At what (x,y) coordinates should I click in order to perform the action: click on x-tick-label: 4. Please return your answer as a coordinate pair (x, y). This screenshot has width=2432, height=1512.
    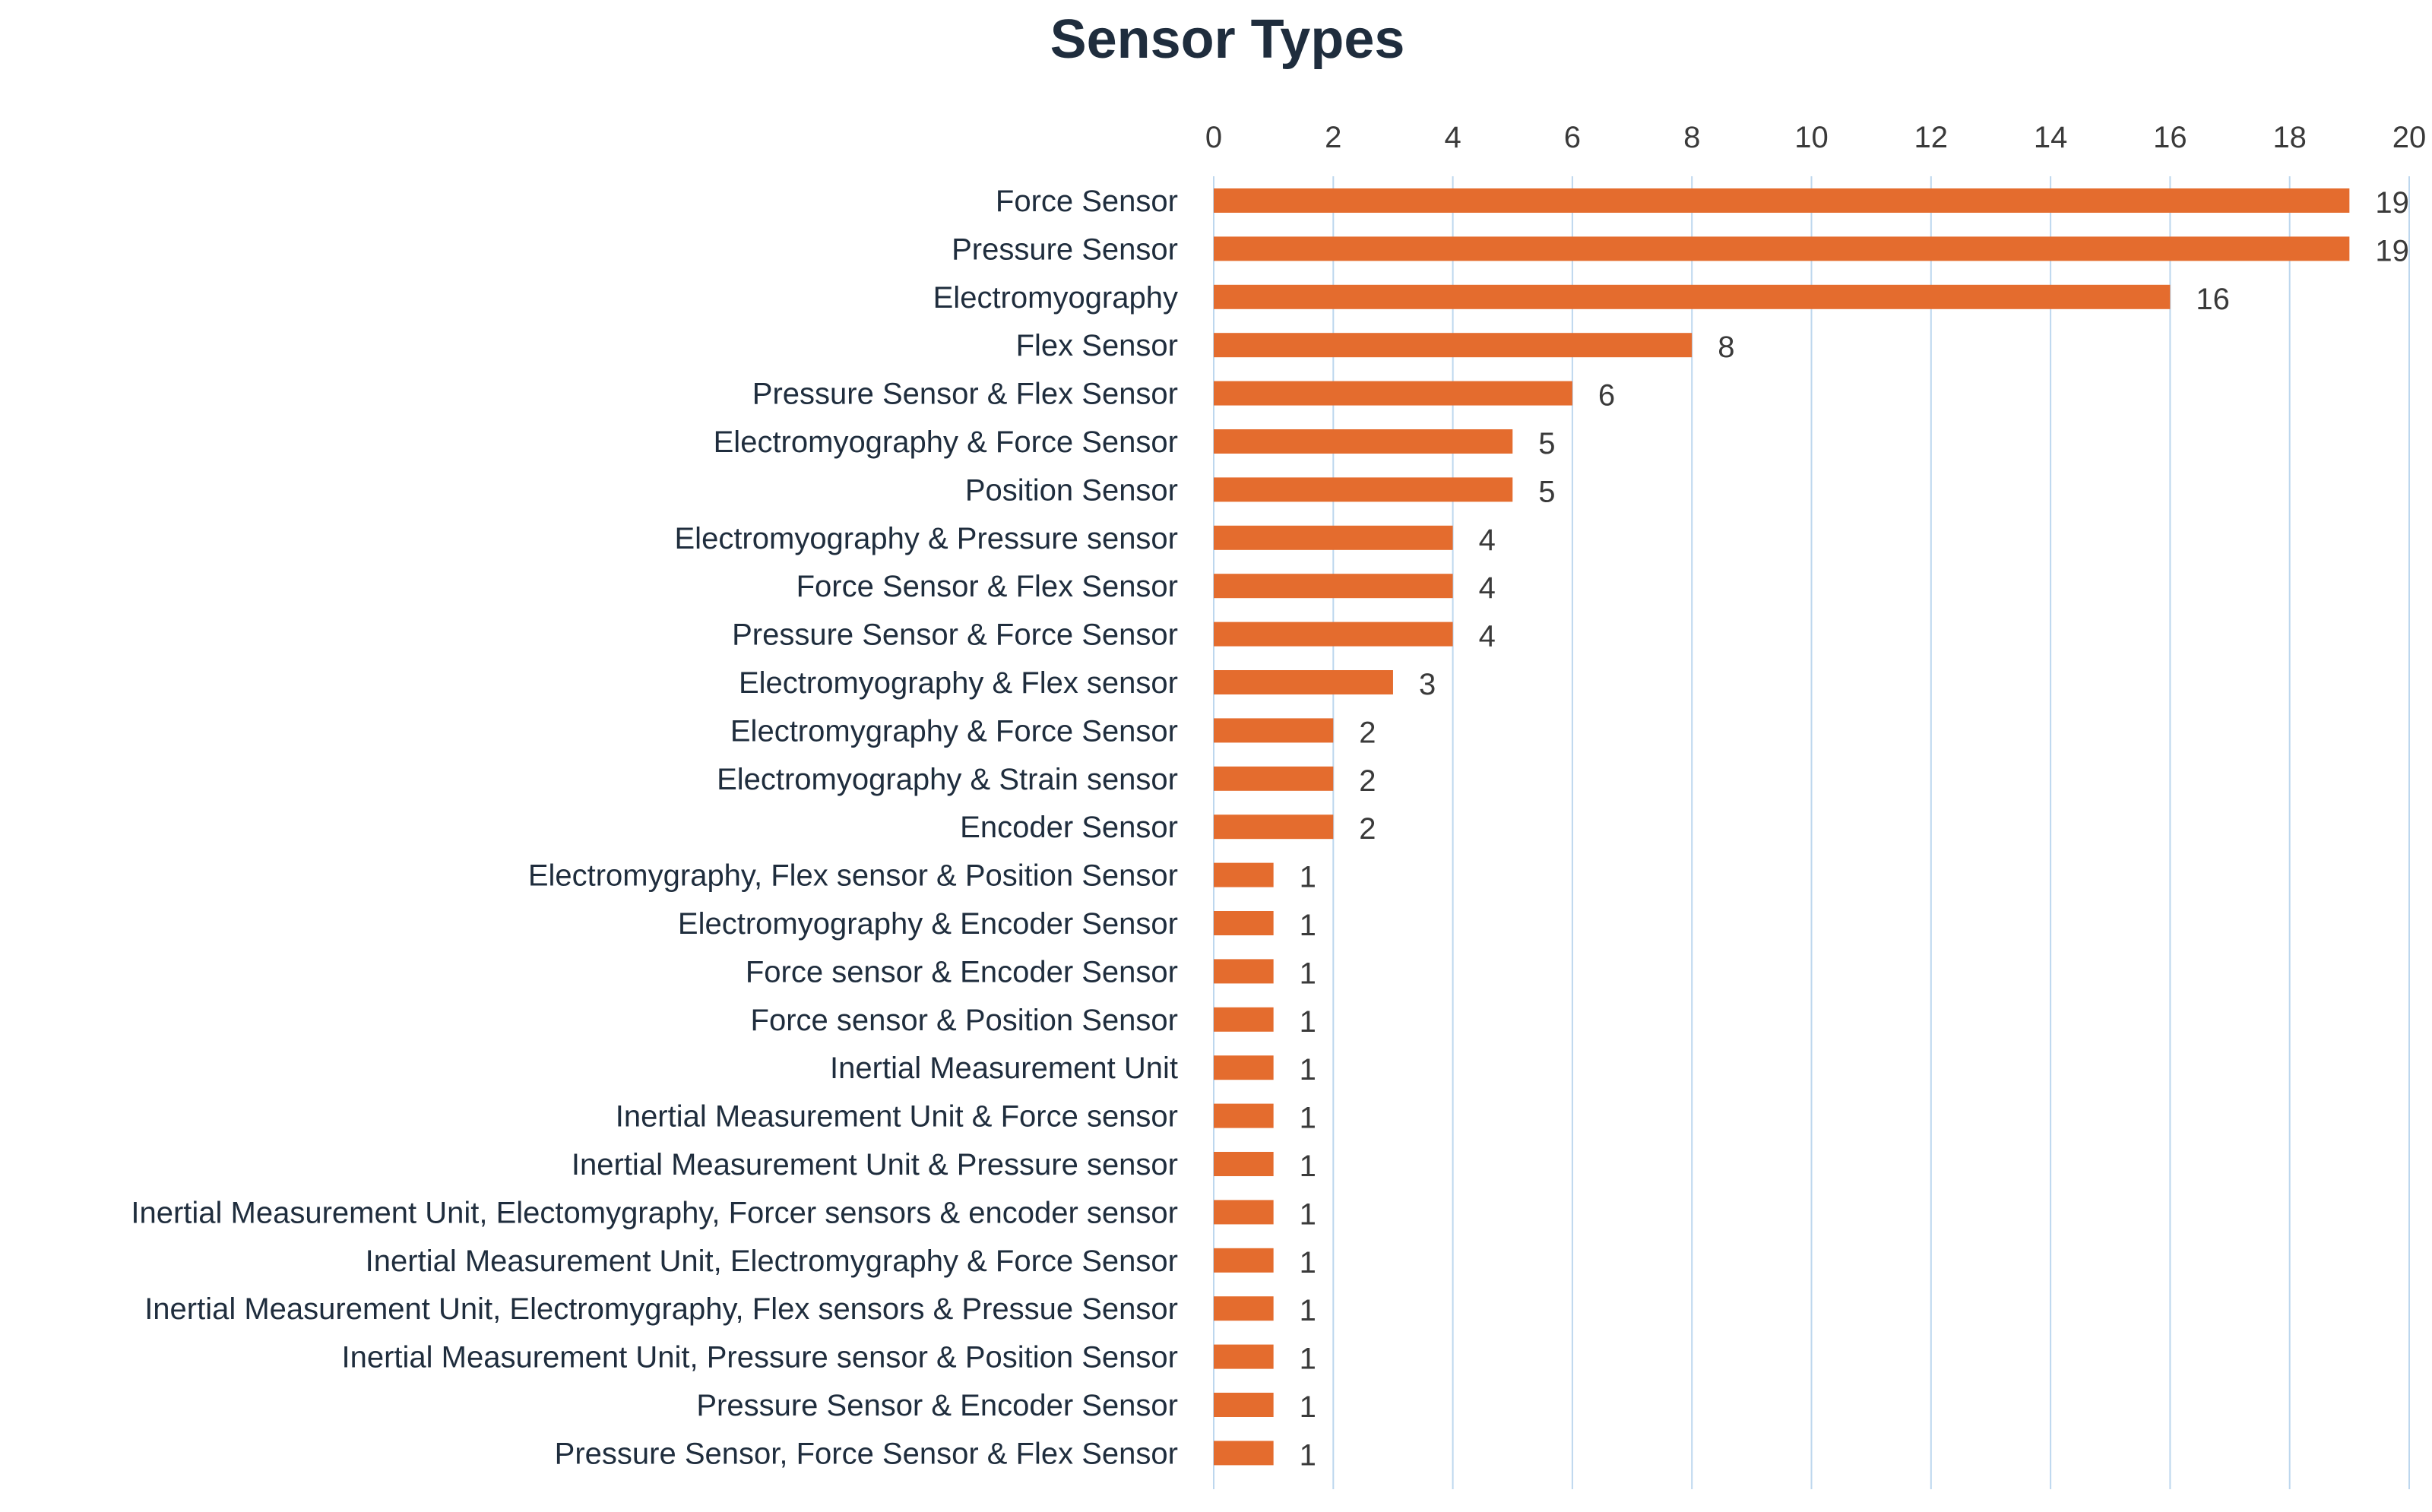
    Looking at the image, I should click on (1452, 137).